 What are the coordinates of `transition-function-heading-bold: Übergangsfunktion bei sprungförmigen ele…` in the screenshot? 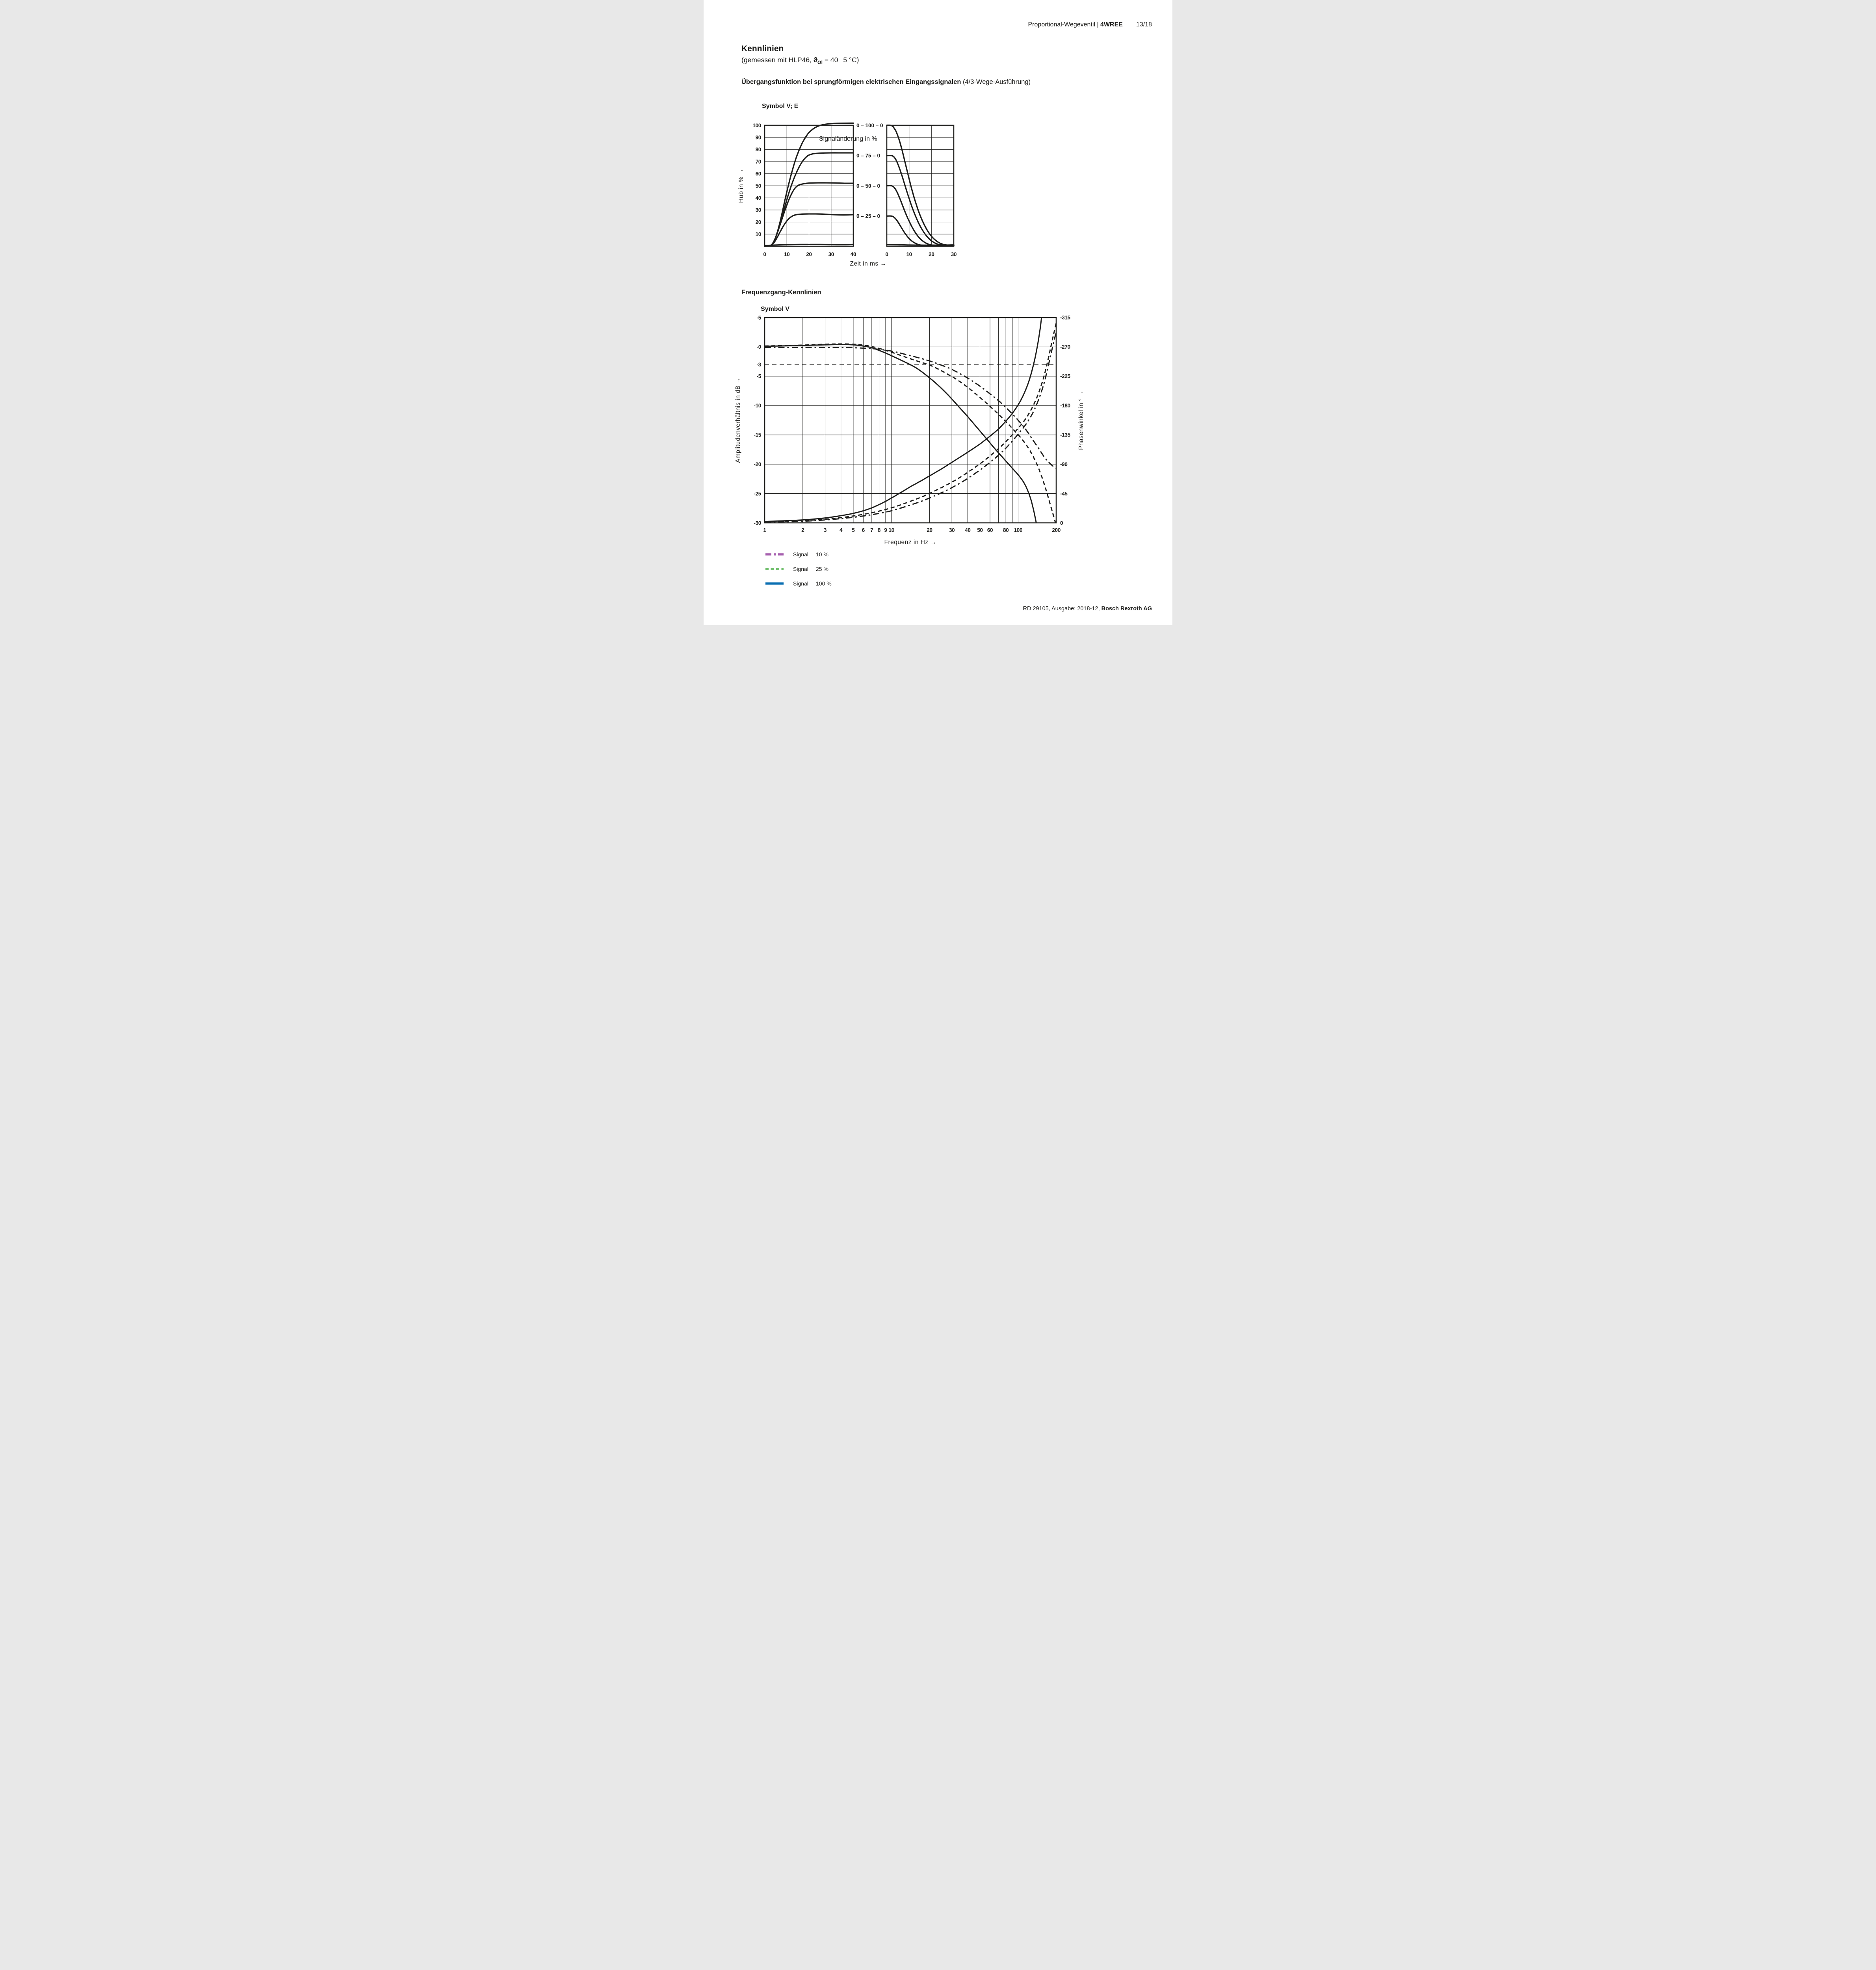 It's located at (851, 81).